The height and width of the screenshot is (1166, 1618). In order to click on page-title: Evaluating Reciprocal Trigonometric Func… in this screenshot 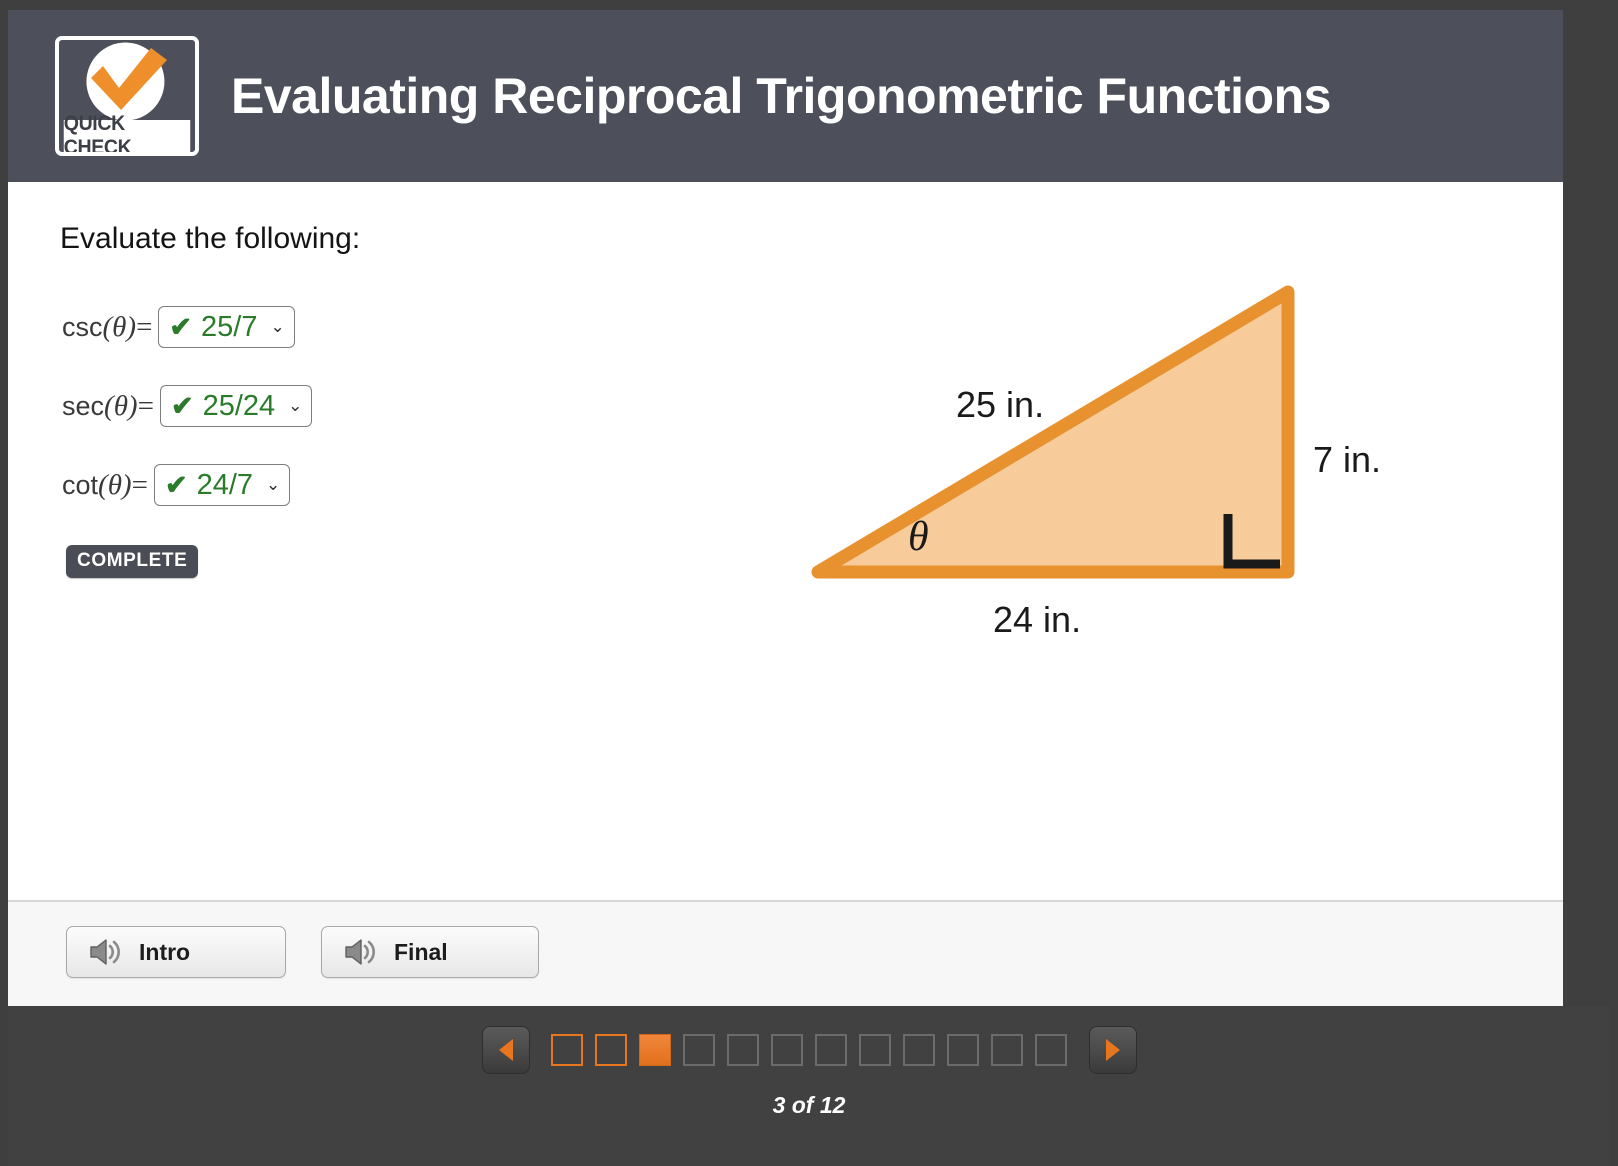, I will do `click(781, 96)`.